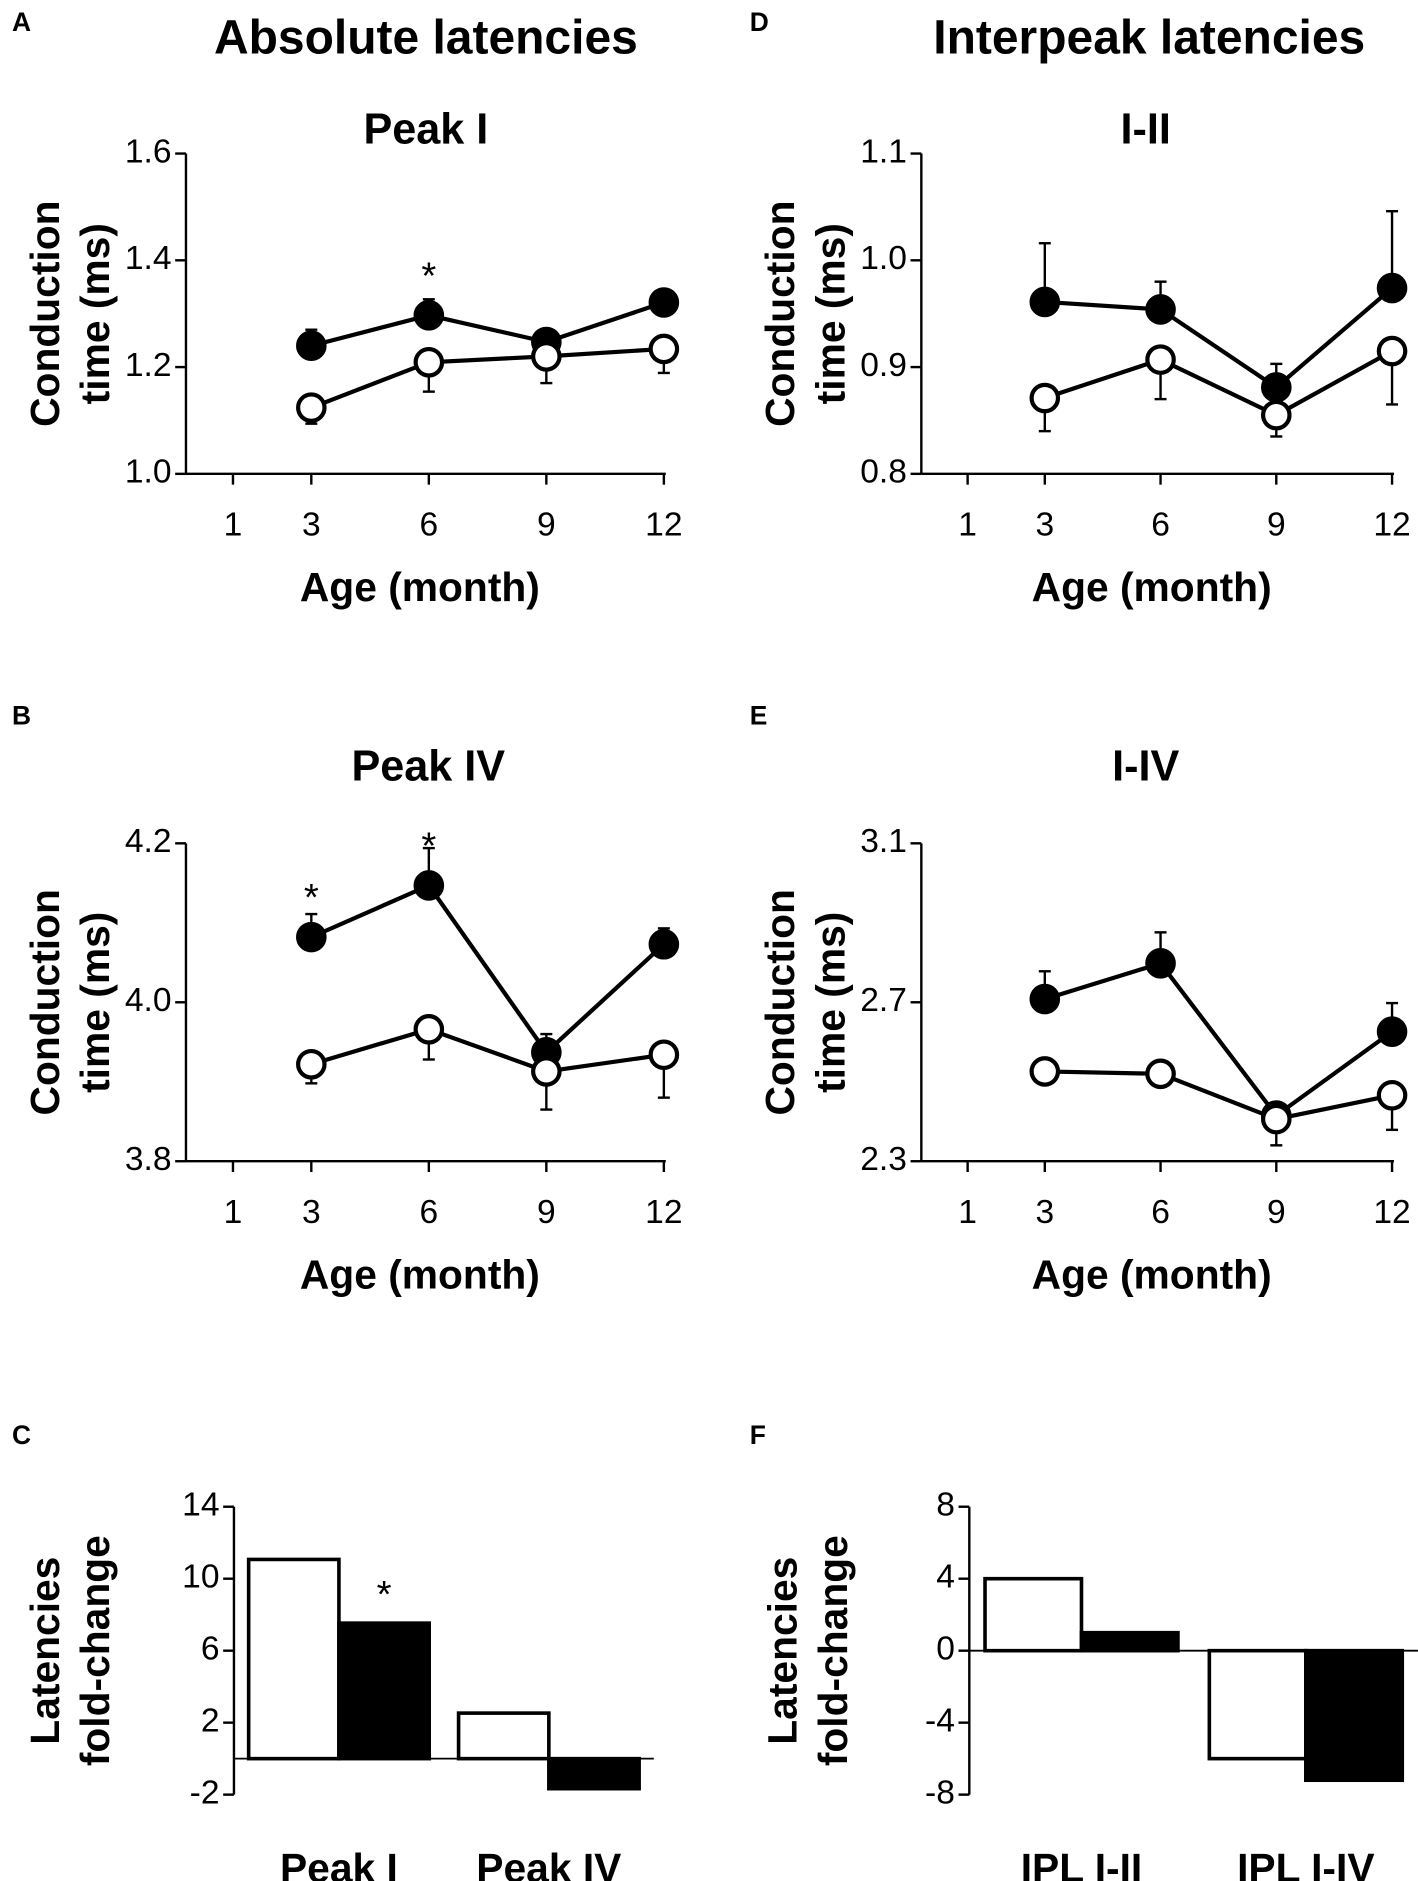 The width and height of the screenshot is (1418, 1881). Describe the element at coordinates (148, 151) in the screenshot. I see `y-tick-label: 1.6` at that location.